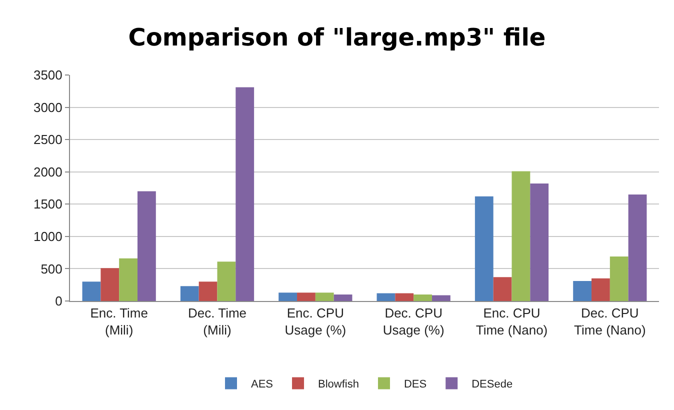 This screenshot has height=410, width=674. Describe the element at coordinates (217, 322) in the screenshot. I see `x-tick-label: Dec. Time (Mili)` at that location.